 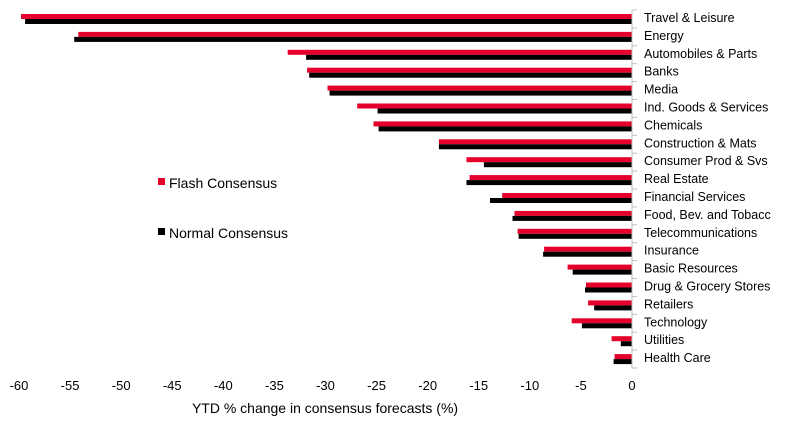 I want to click on category-label-insurance: Insurance, so click(x=671, y=251).